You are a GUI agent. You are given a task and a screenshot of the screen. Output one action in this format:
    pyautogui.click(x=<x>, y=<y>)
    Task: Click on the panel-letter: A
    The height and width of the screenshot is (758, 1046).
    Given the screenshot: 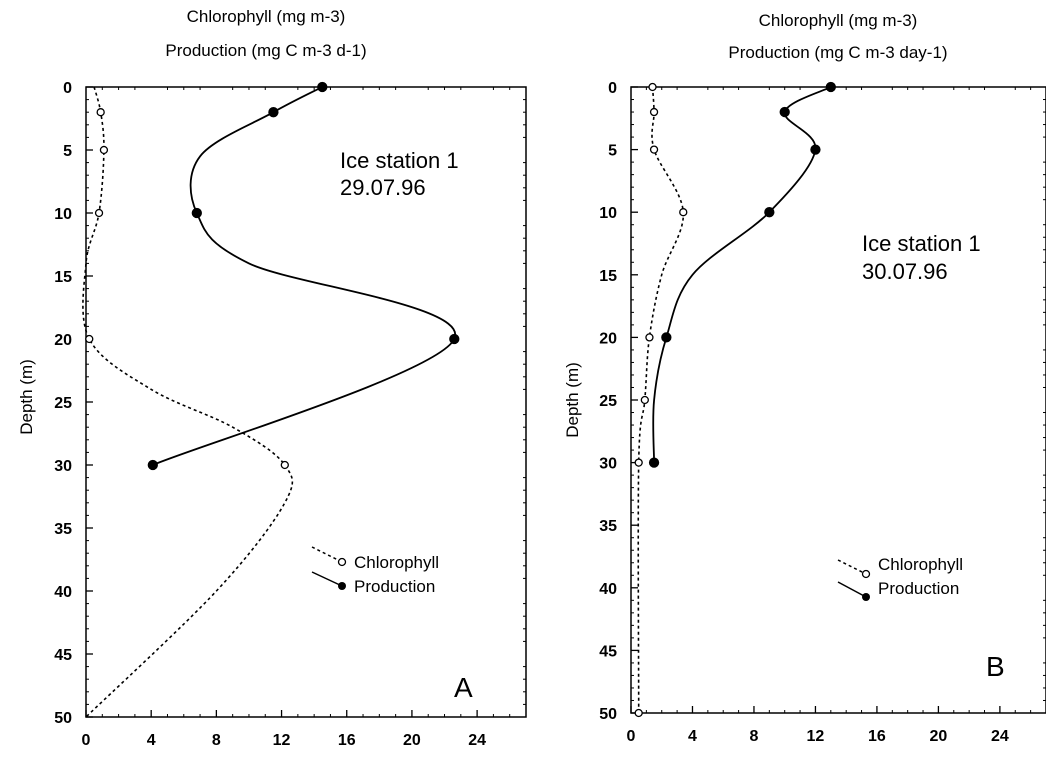 What is the action you would take?
    pyautogui.click(x=463, y=687)
    